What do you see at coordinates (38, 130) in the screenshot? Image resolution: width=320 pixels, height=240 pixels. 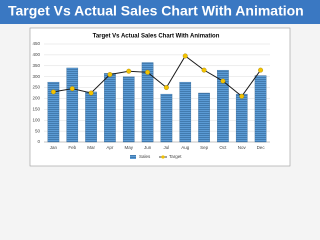 I see `y-tick-label: 50` at bounding box center [38, 130].